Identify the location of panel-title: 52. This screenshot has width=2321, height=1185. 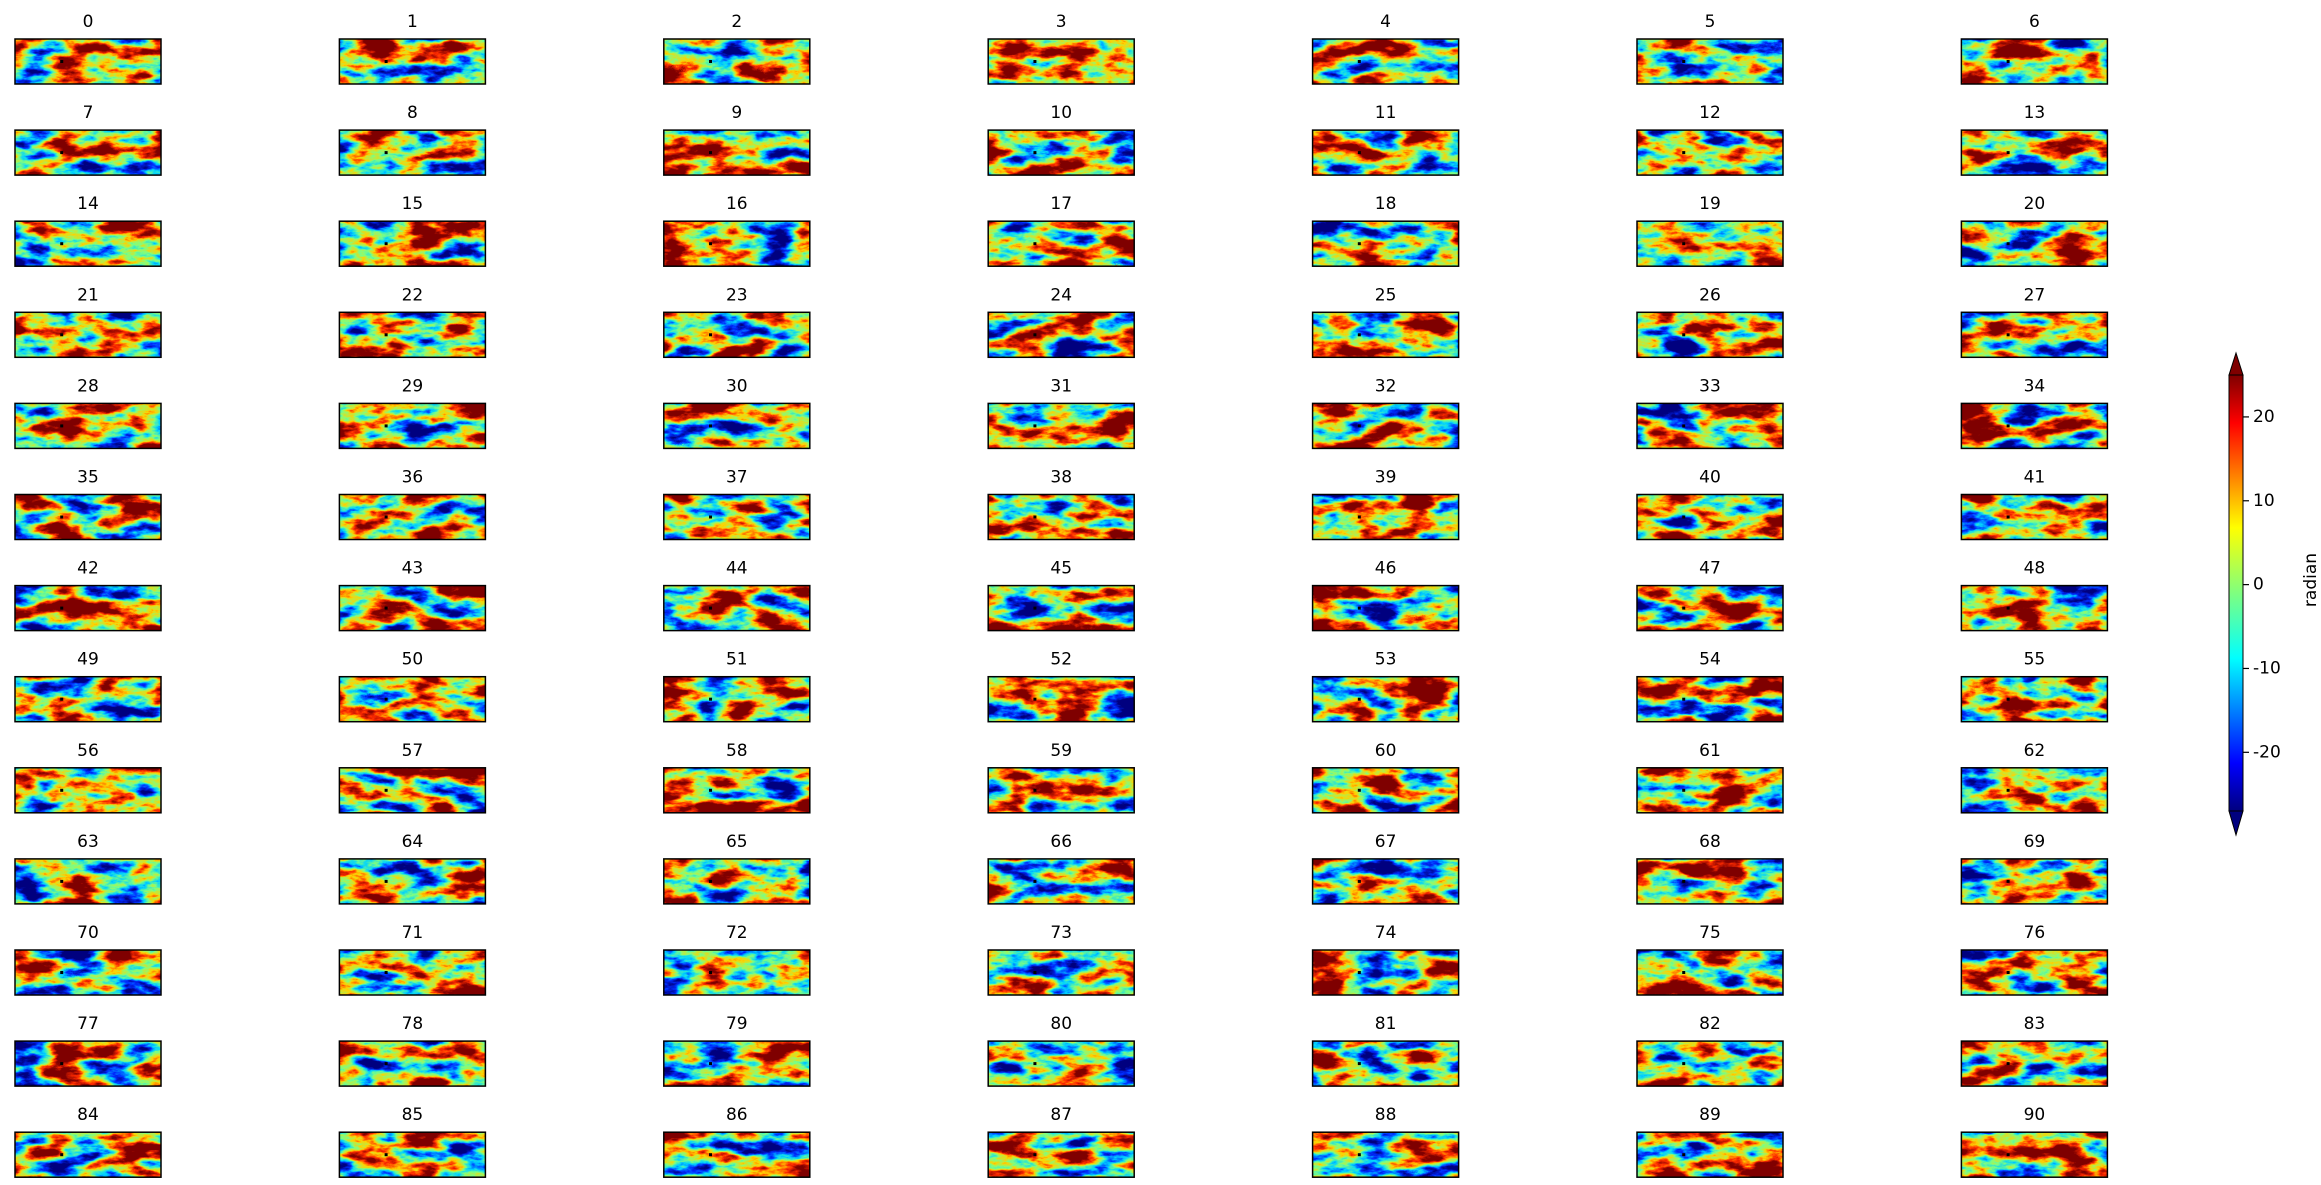
(1061, 660).